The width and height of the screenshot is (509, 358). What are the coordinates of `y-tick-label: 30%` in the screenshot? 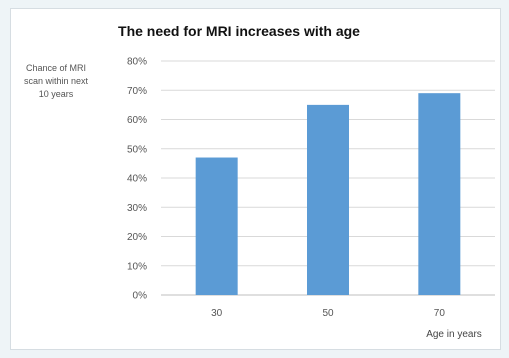 It's located at (137, 208).